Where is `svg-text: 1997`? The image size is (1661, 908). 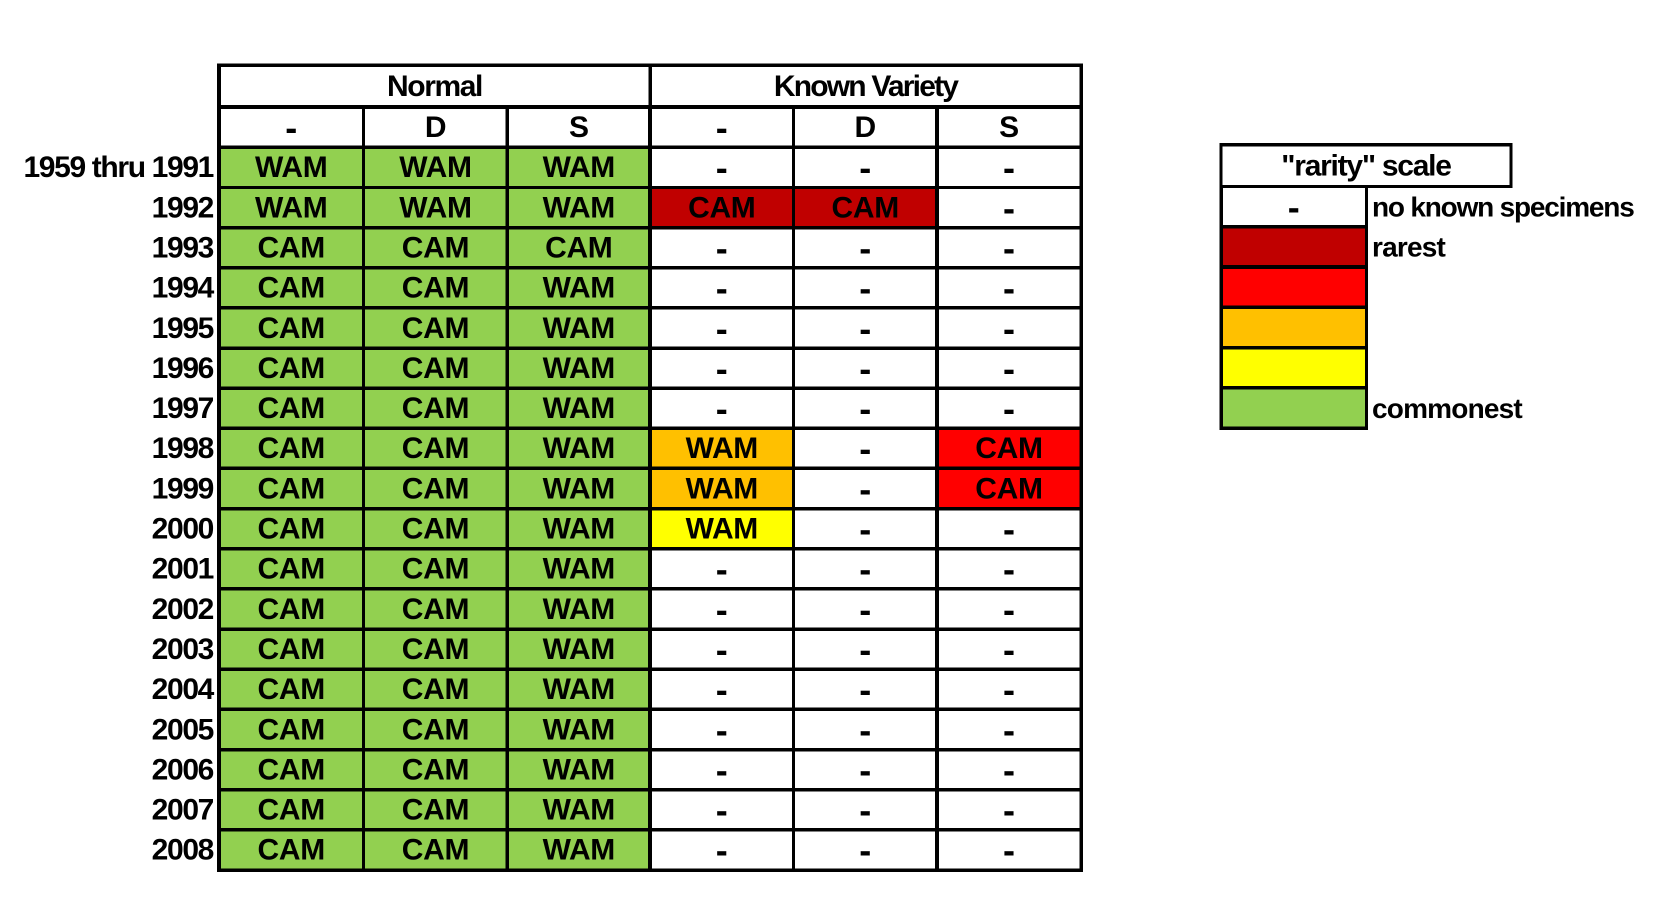
svg-text: 1997 is located at coordinates (183, 408).